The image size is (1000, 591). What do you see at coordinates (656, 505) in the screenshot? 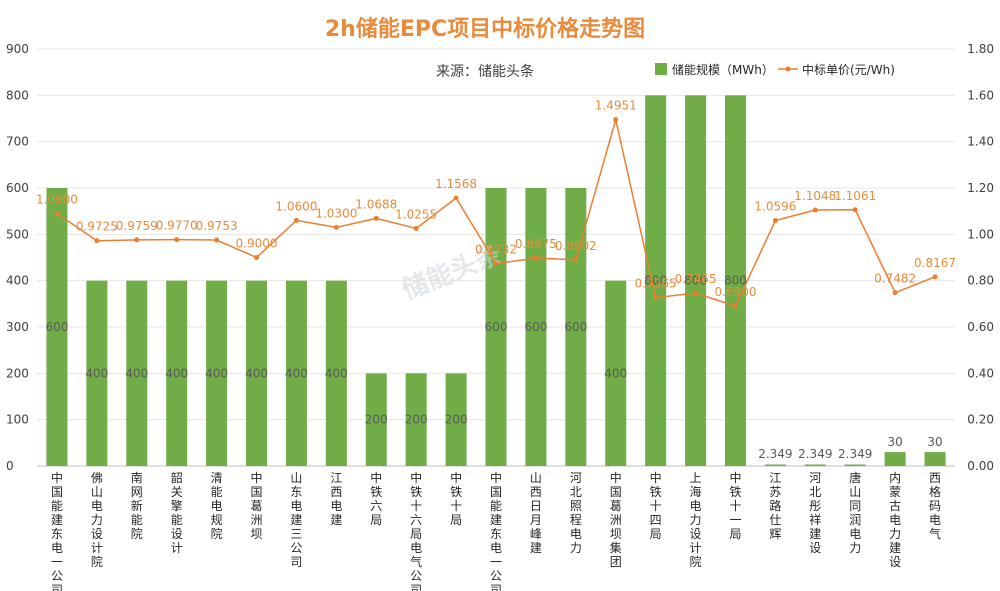
I see `category-label: 中铁十四局` at bounding box center [656, 505].